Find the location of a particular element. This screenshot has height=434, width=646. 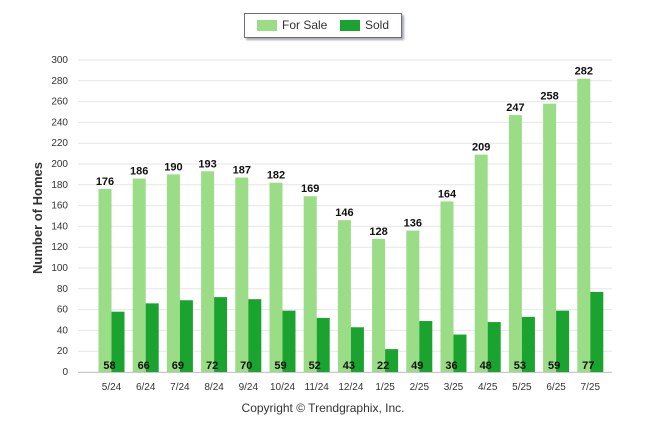

x-tick-label: 8/24 is located at coordinates (214, 387).